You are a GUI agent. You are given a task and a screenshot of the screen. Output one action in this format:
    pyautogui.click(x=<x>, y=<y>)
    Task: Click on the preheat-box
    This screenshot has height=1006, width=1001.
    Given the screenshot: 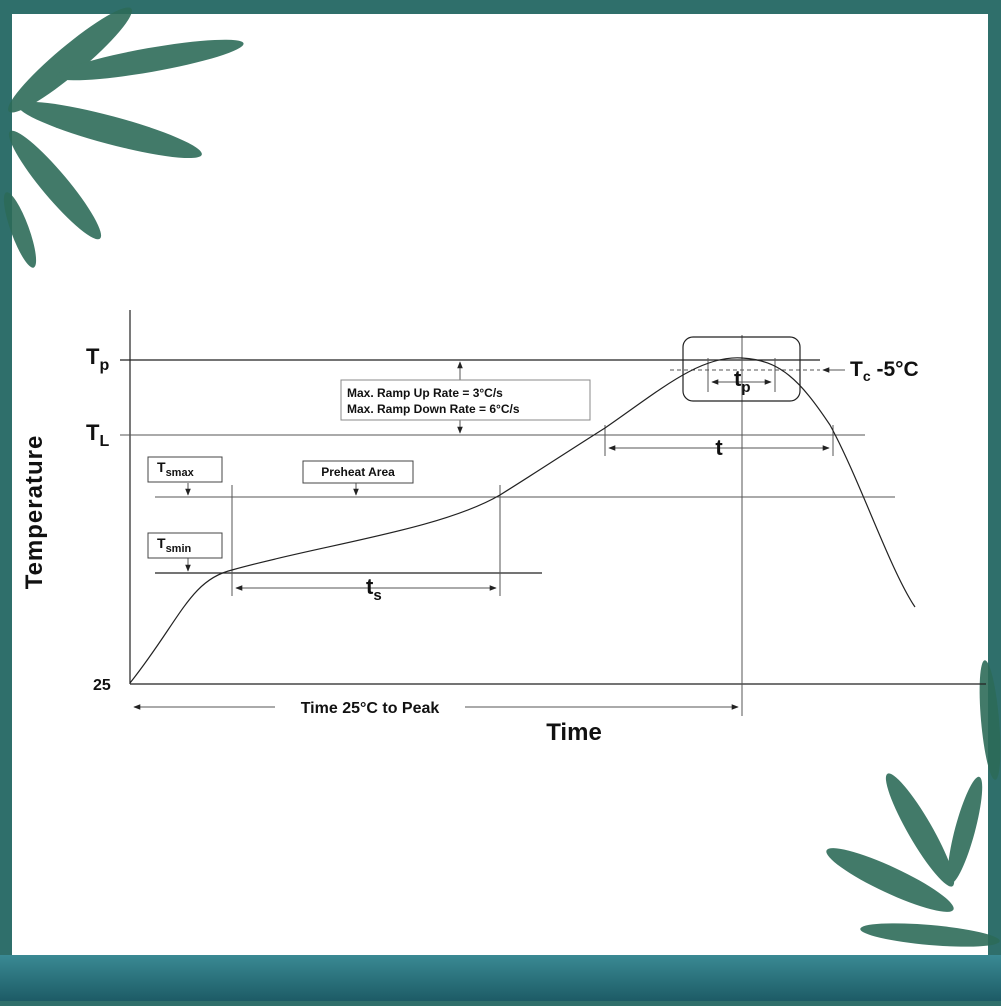 What is the action you would take?
    pyautogui.click(x=358, y=472)
    